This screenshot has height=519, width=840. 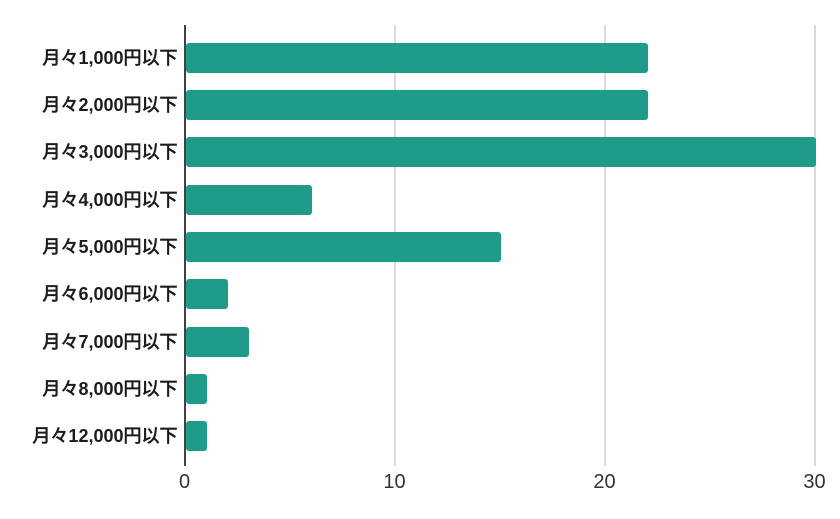 I want to click on category-label: 月々6,000円以下, so click(x=110, y=294).